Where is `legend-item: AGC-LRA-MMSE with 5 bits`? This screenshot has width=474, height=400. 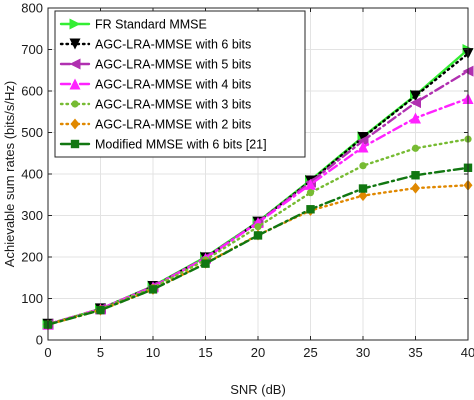
legend-item: AGC-LRA-MMSE with 5 bits is located at coordinates (155, 65).